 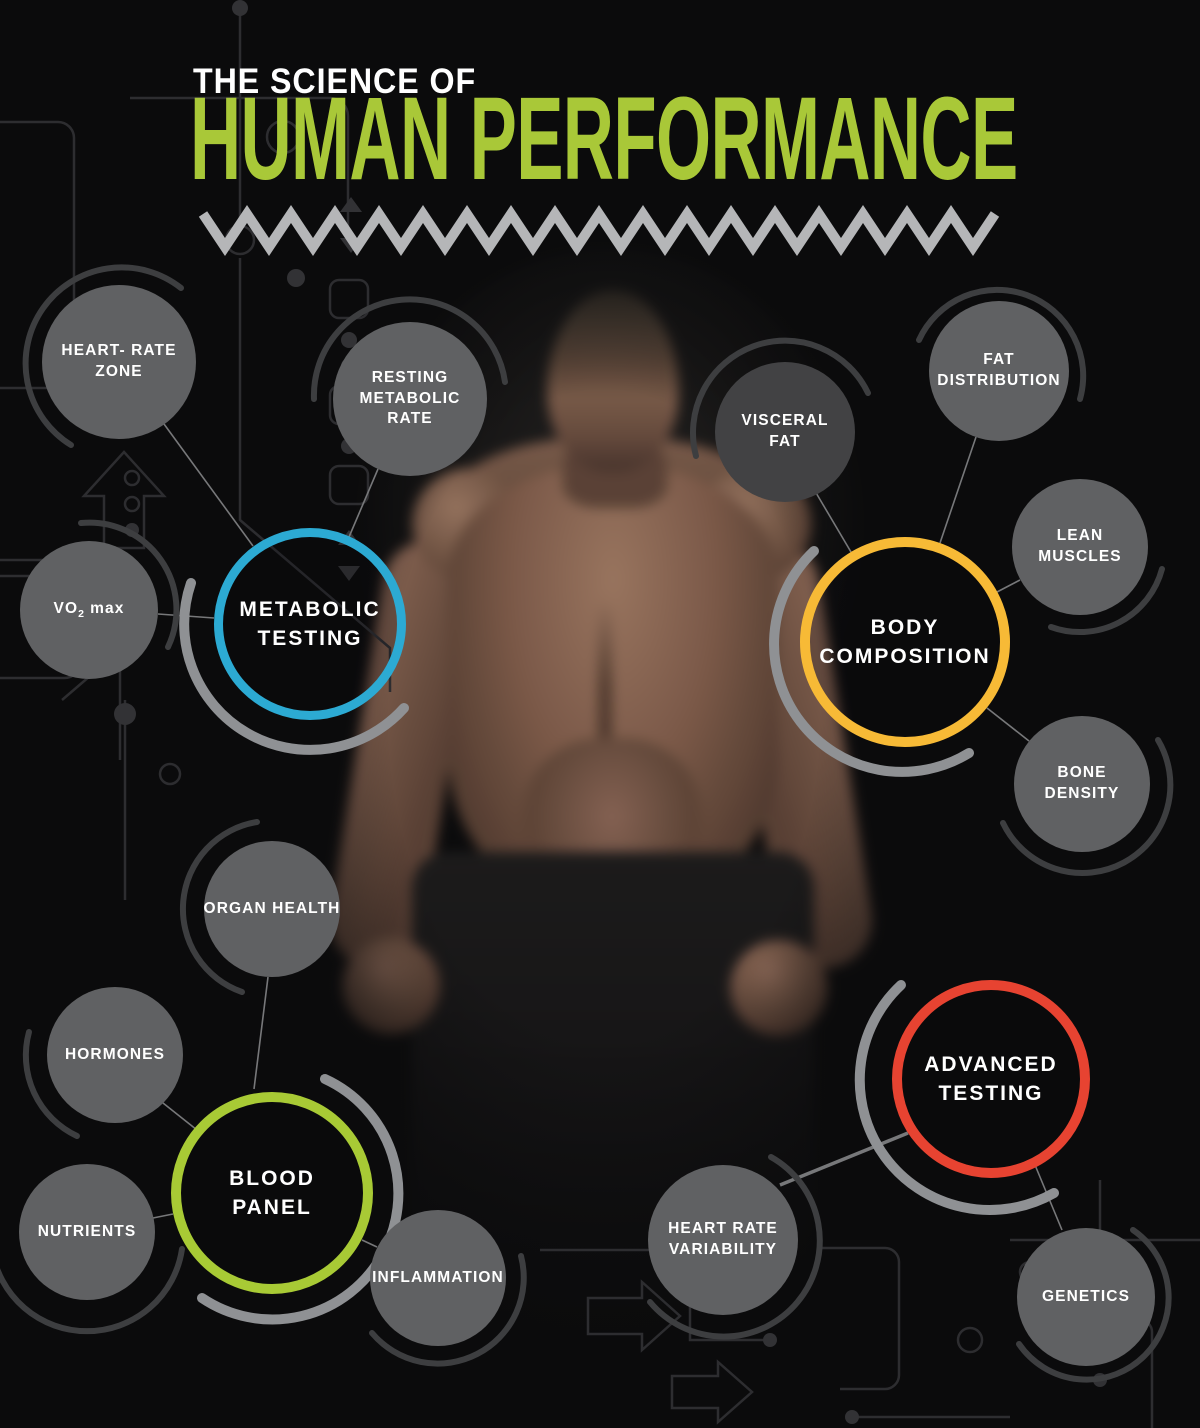 I want to click on node-nutrients: NUTRIENTS, so click(x=87, y=1232).